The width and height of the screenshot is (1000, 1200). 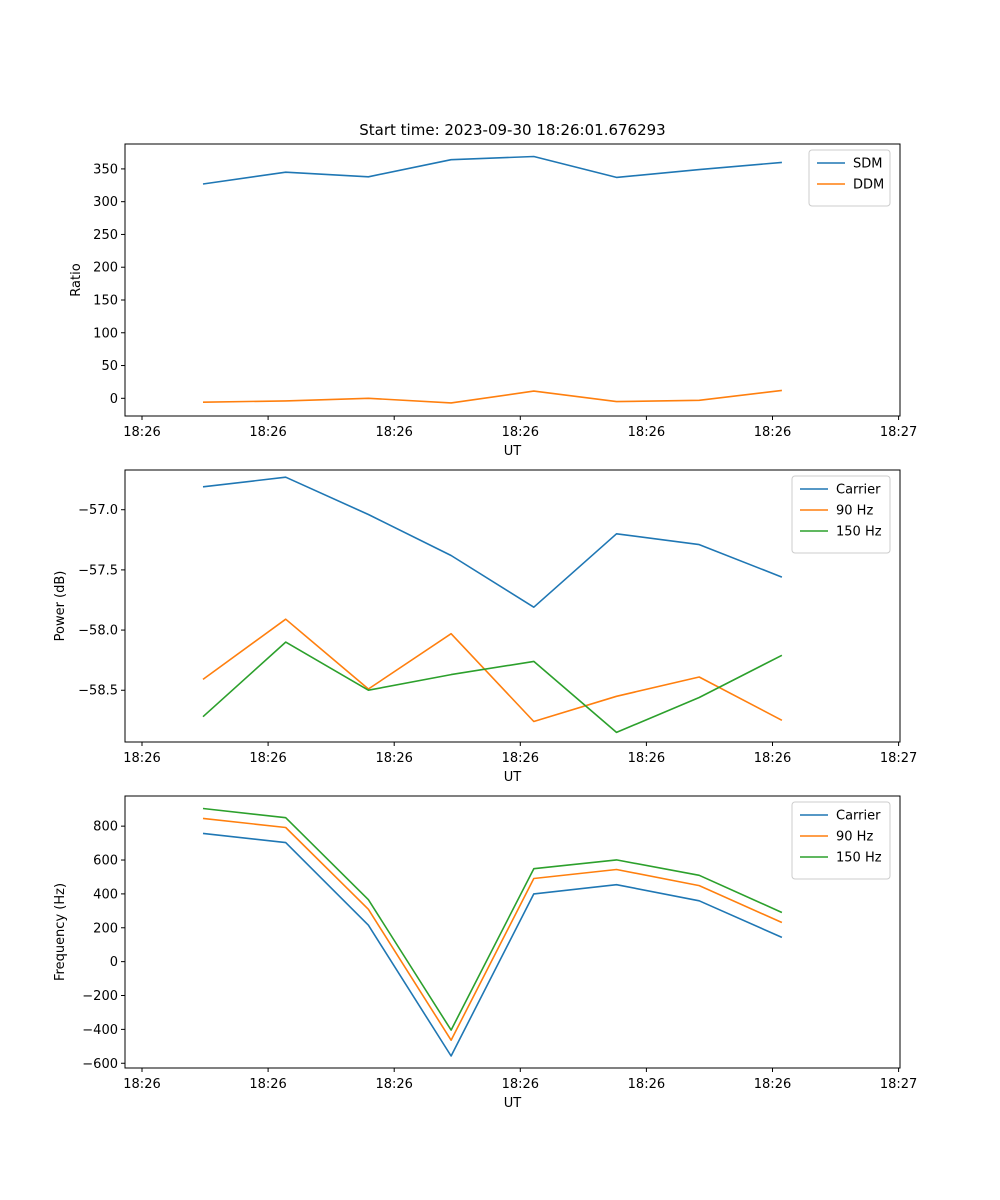 I want to click on y-tick-label: −58.5, so click(x=98, y=691).